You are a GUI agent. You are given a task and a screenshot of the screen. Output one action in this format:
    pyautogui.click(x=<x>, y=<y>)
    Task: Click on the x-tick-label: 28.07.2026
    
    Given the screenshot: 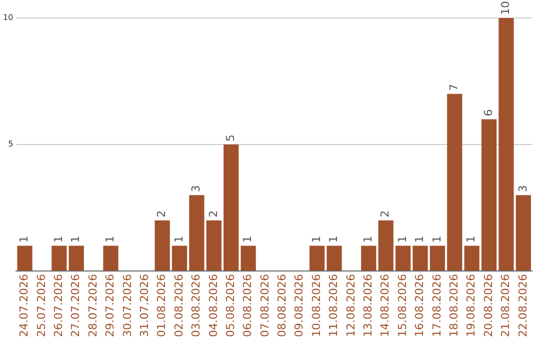 What is the action you would take?
    pyautogui.click(x=93, y=306)
    